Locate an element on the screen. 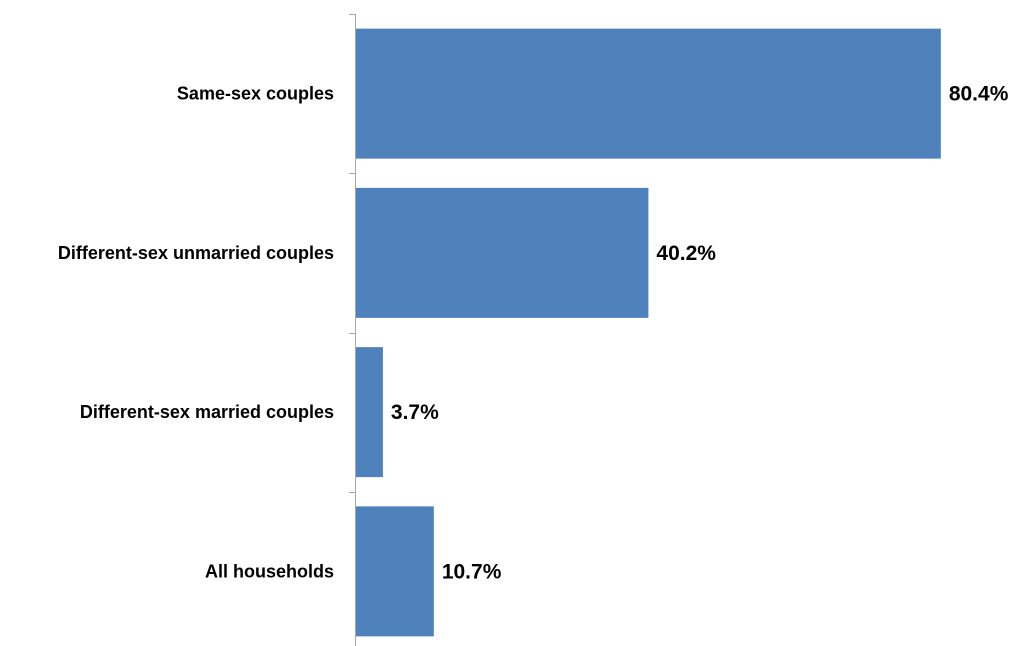 The width and height of the screenshot is (1018, 646). category-label: All households is located at coordinates (269, 571).